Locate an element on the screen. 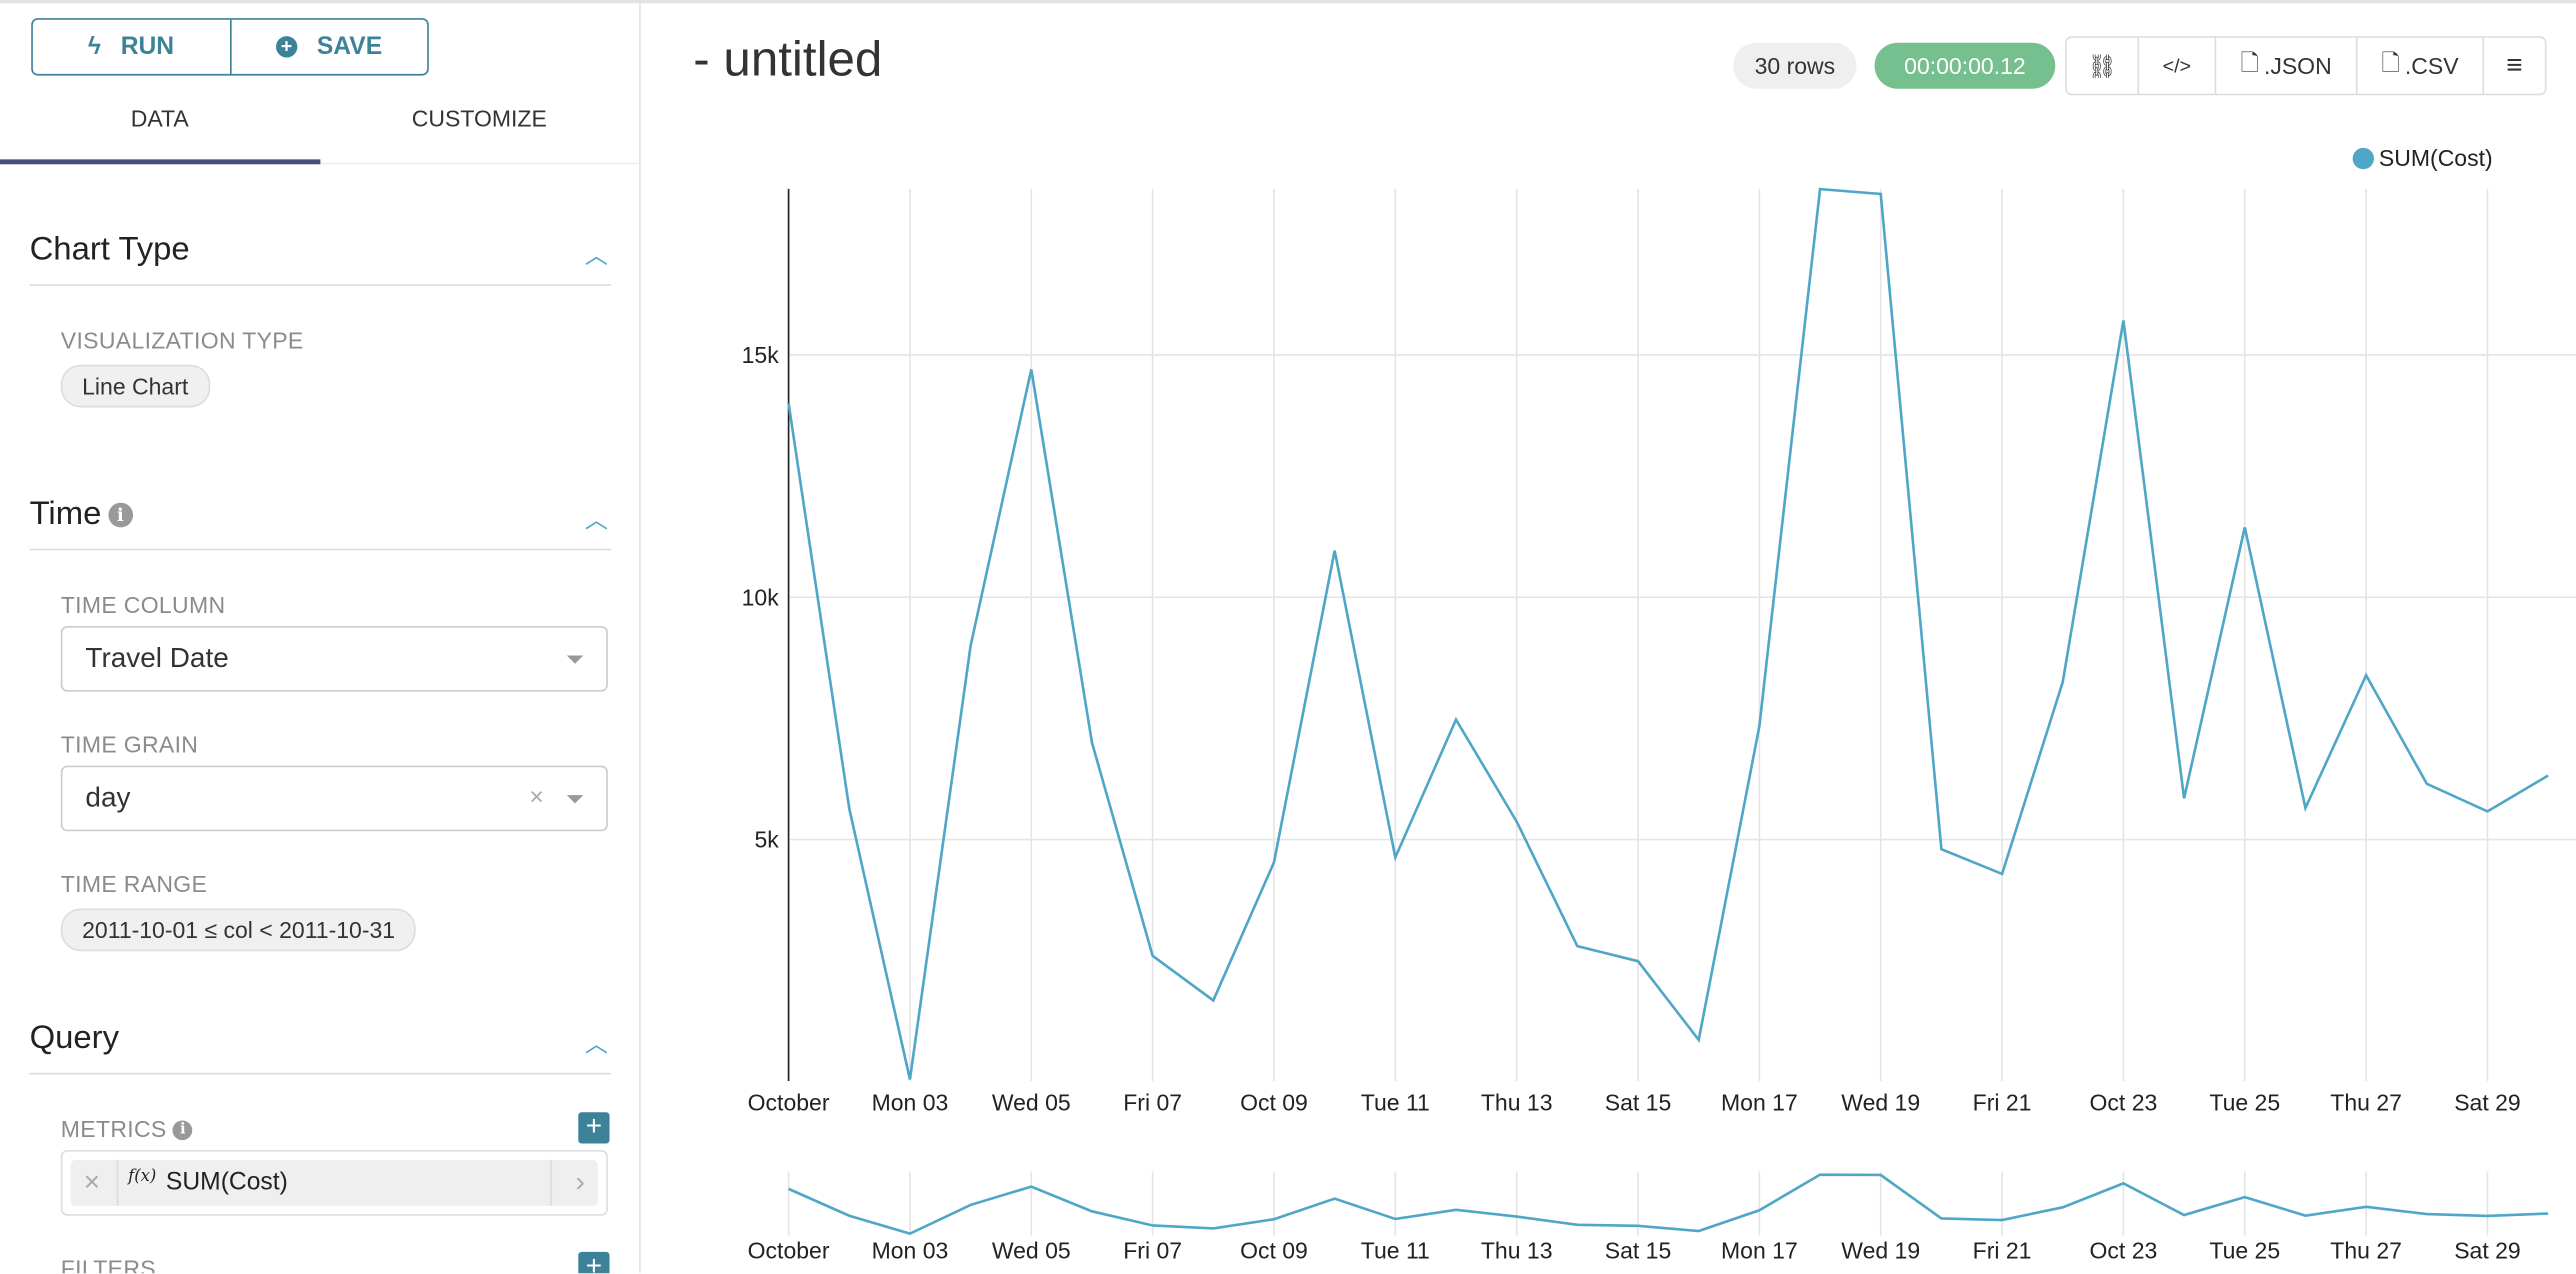  hamburger-icon: ≡ is located at coordinates (2514, 65).